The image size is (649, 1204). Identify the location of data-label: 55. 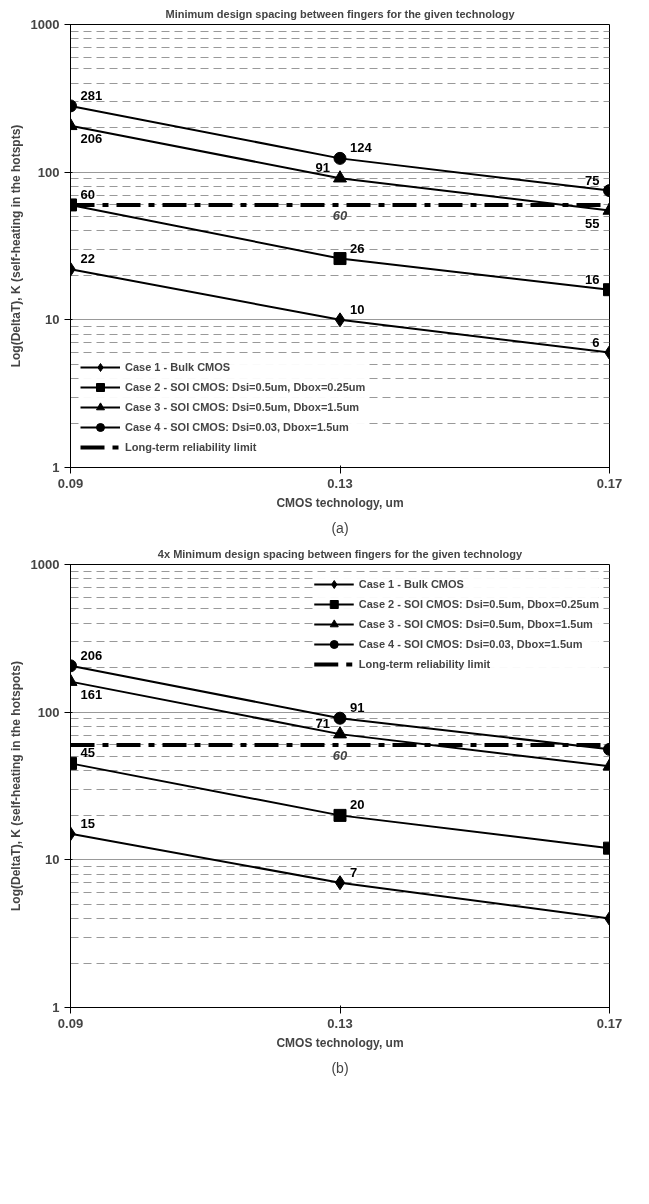
(592, 223).